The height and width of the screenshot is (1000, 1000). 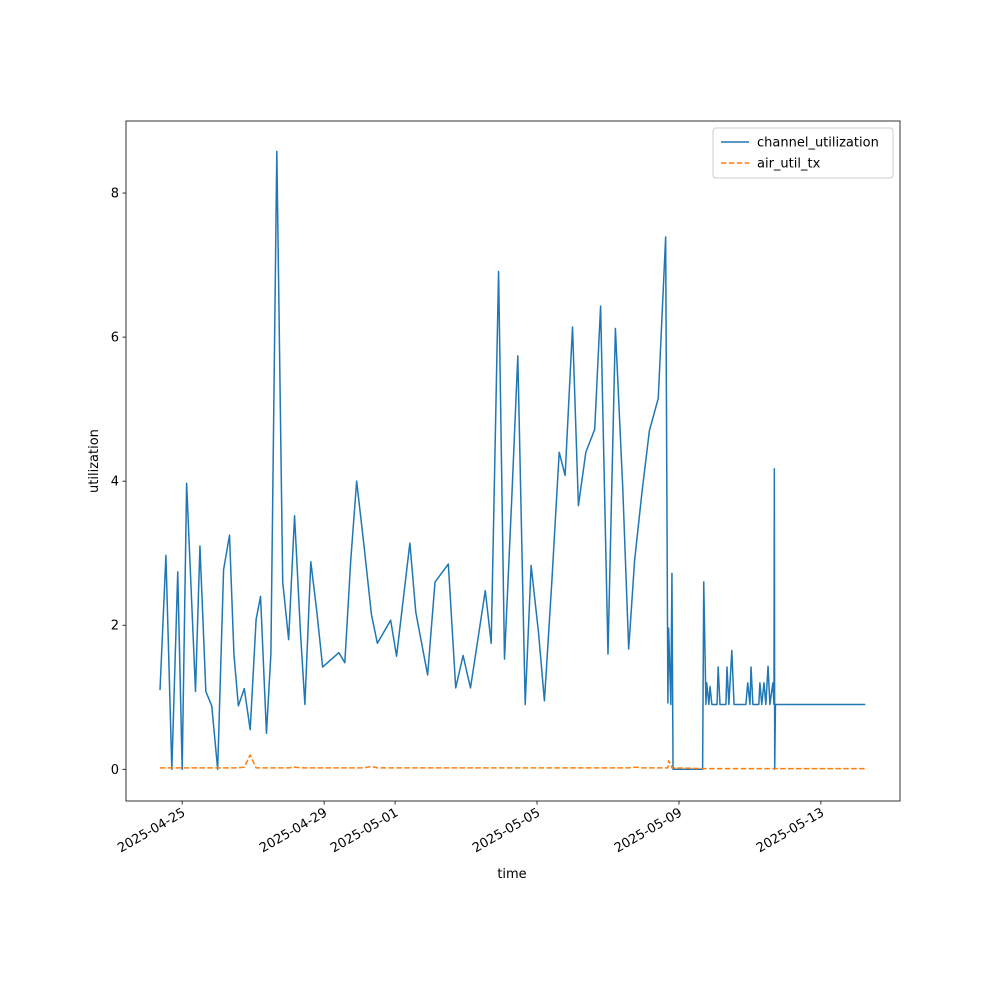 I want to click on x-tick-label: 2025-05-09, so click(x=648, y=830).